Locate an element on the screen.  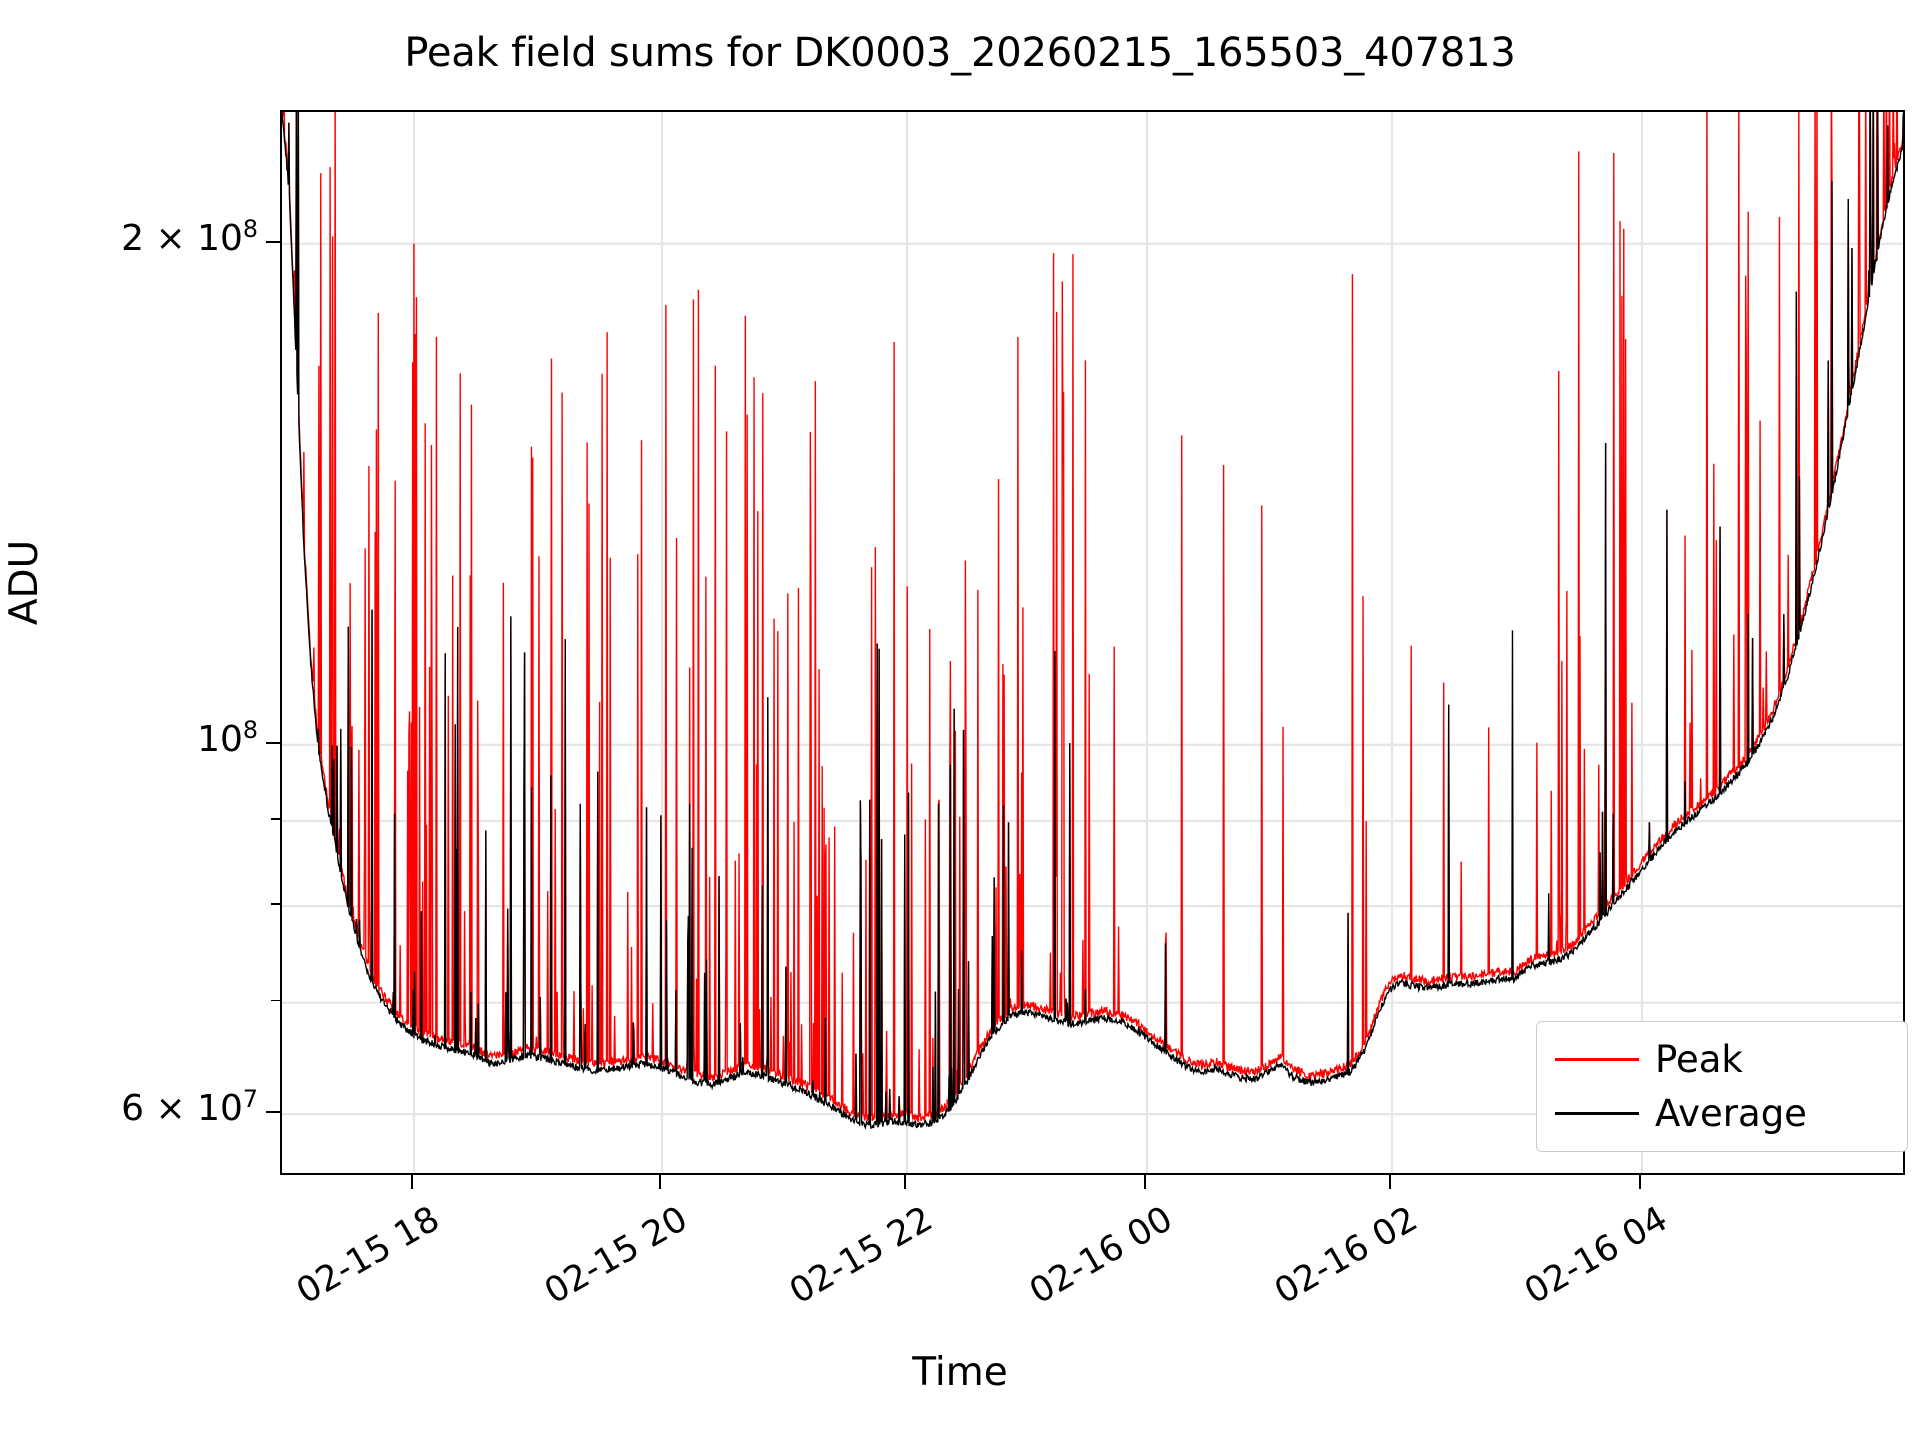
chart-legend: Peak Average is located at coordinates (1722, 1086).